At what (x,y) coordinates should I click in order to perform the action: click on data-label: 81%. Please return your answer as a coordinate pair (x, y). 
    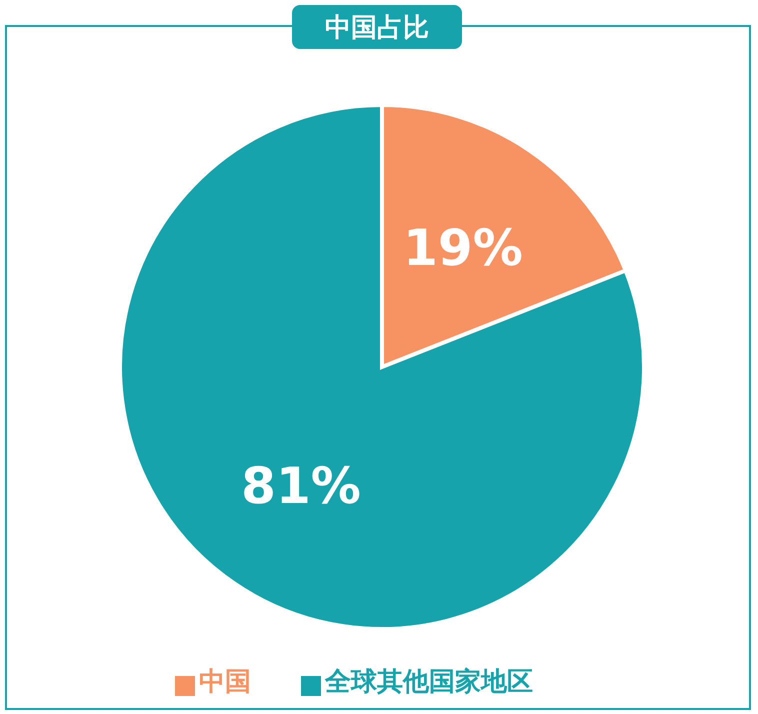
    Looking at the image, I should click on (301, 486).